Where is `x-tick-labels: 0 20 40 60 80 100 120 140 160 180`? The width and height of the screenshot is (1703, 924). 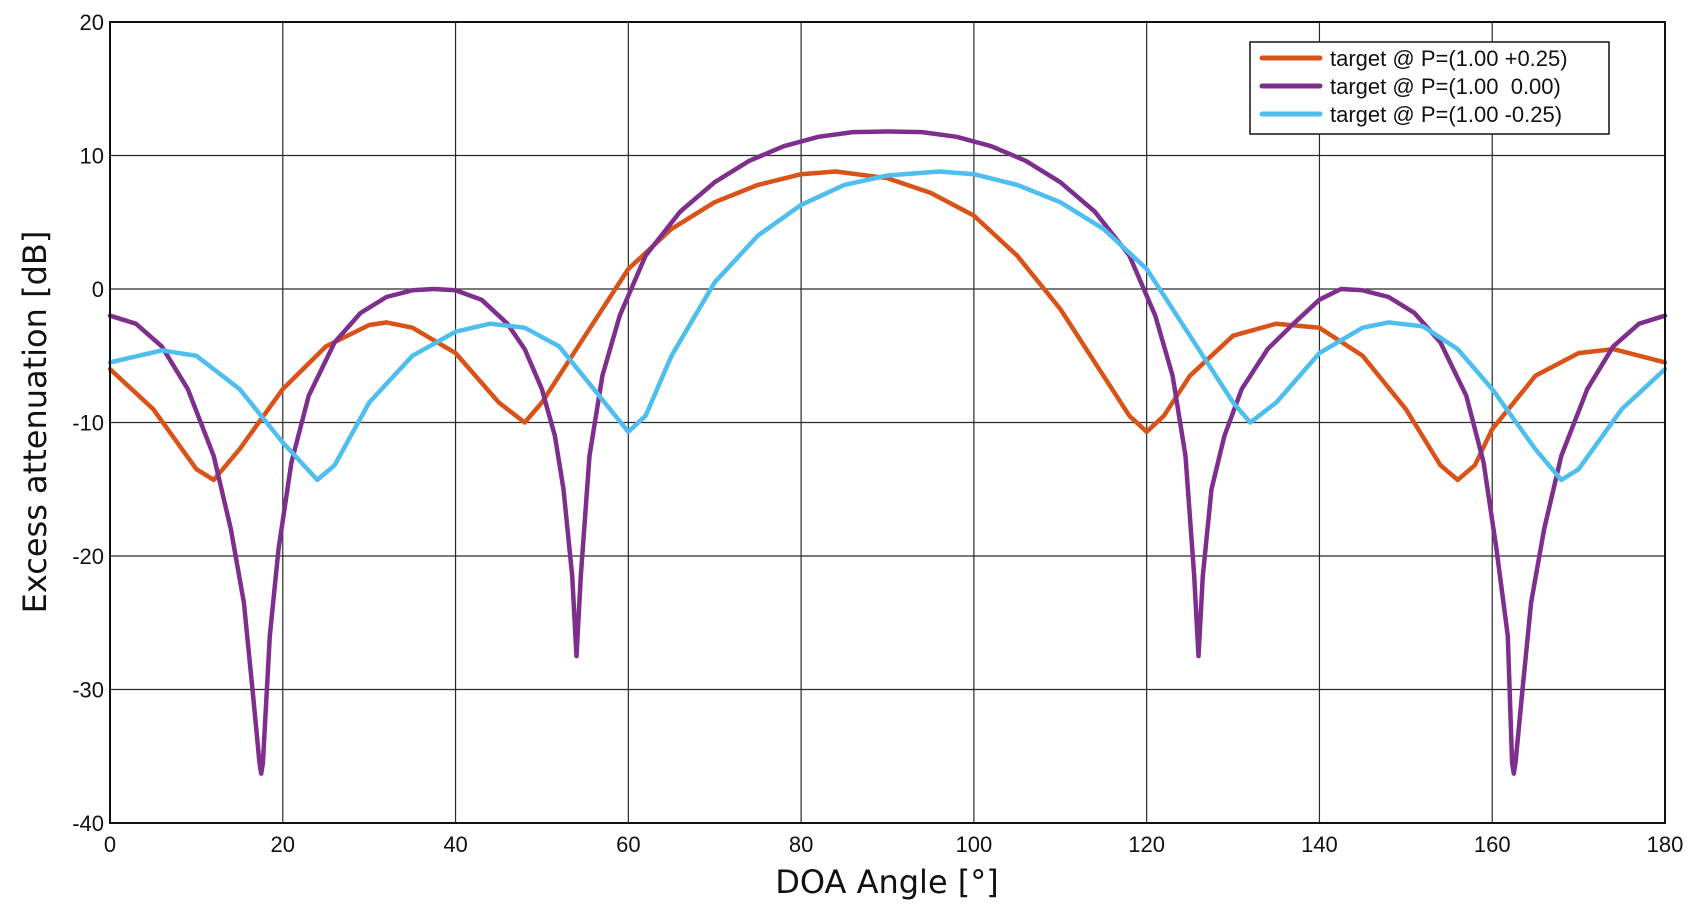 x-tick-labels: 0 20 40 60 80 100 120 140 160 180 is located at coordinates (893, 844).